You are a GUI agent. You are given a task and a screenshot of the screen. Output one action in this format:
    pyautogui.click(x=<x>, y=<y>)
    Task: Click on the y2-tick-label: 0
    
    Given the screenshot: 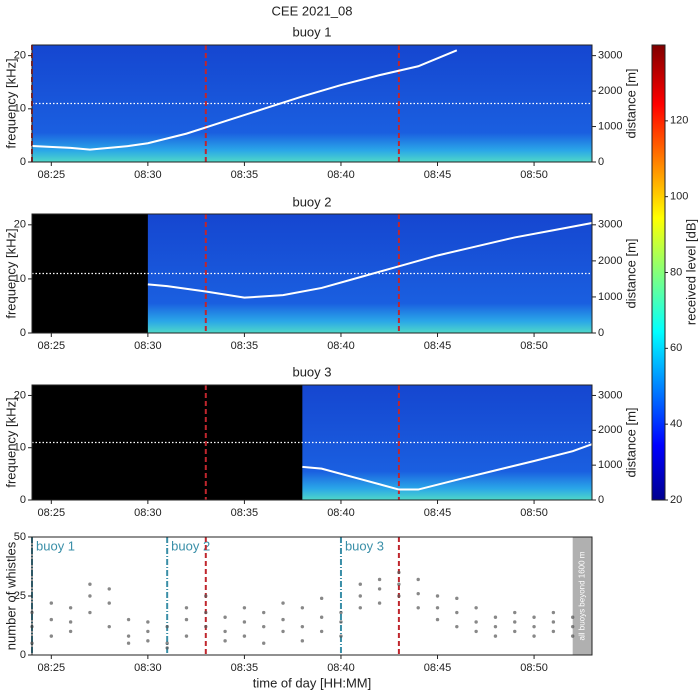 What is the action you would take?
    pyautogui.click(x=601, y=500)
    